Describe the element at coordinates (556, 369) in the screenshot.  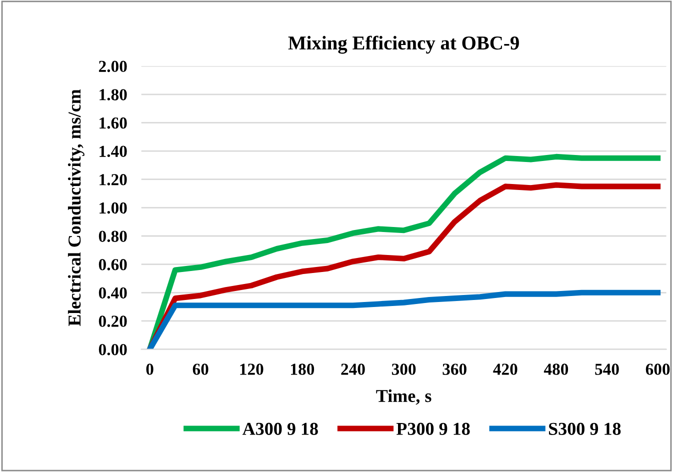
I see `x-tick-label: 480` at that location.